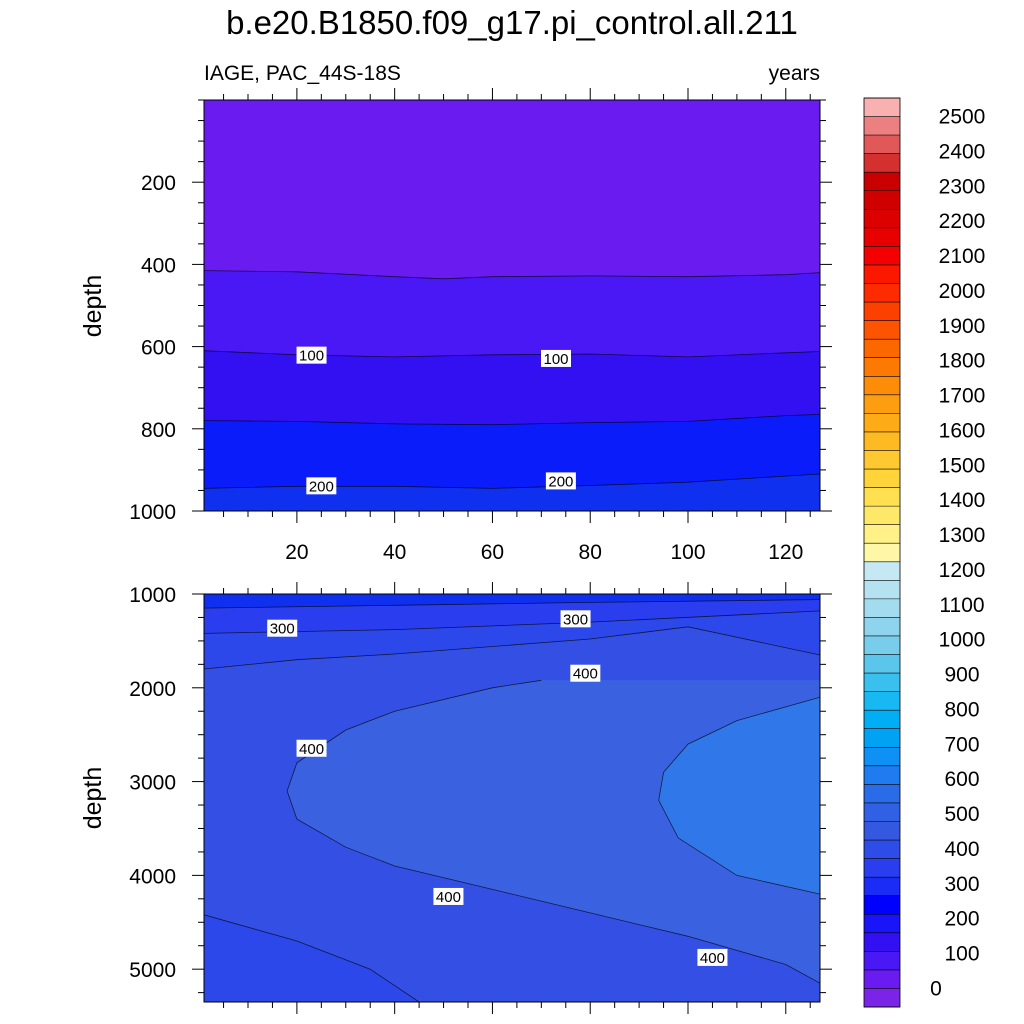 The height and width of the screenshot is (1024, 1024). I want to click on units-label: years, so click(794, 73).